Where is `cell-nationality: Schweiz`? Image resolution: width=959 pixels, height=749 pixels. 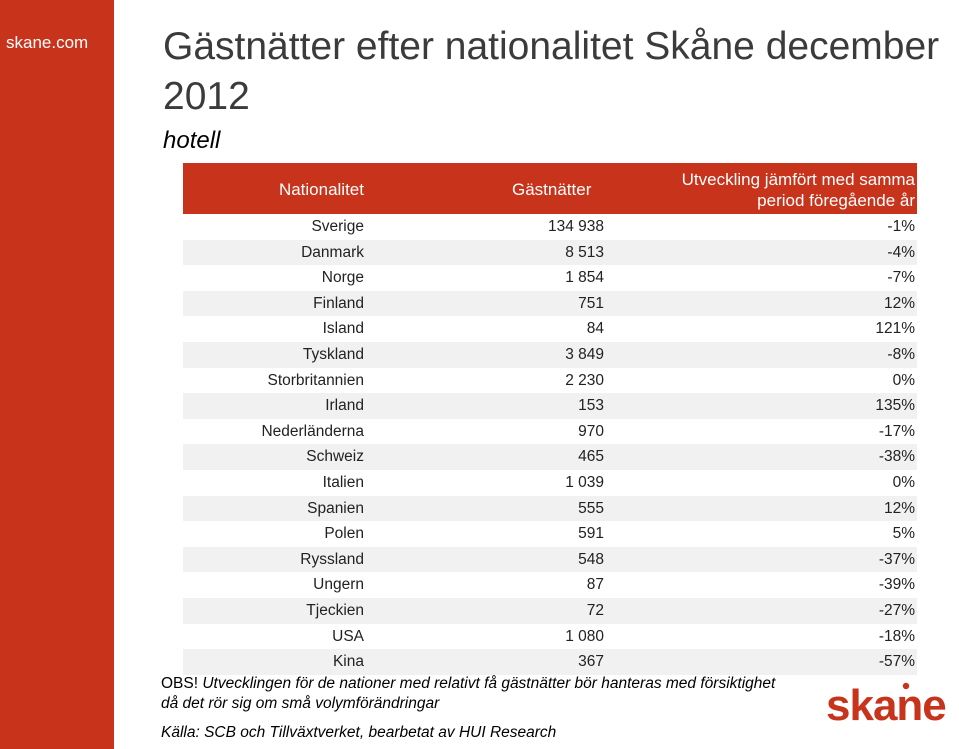 cell-nationality: Schweiz is located at coordinates (335, 457).